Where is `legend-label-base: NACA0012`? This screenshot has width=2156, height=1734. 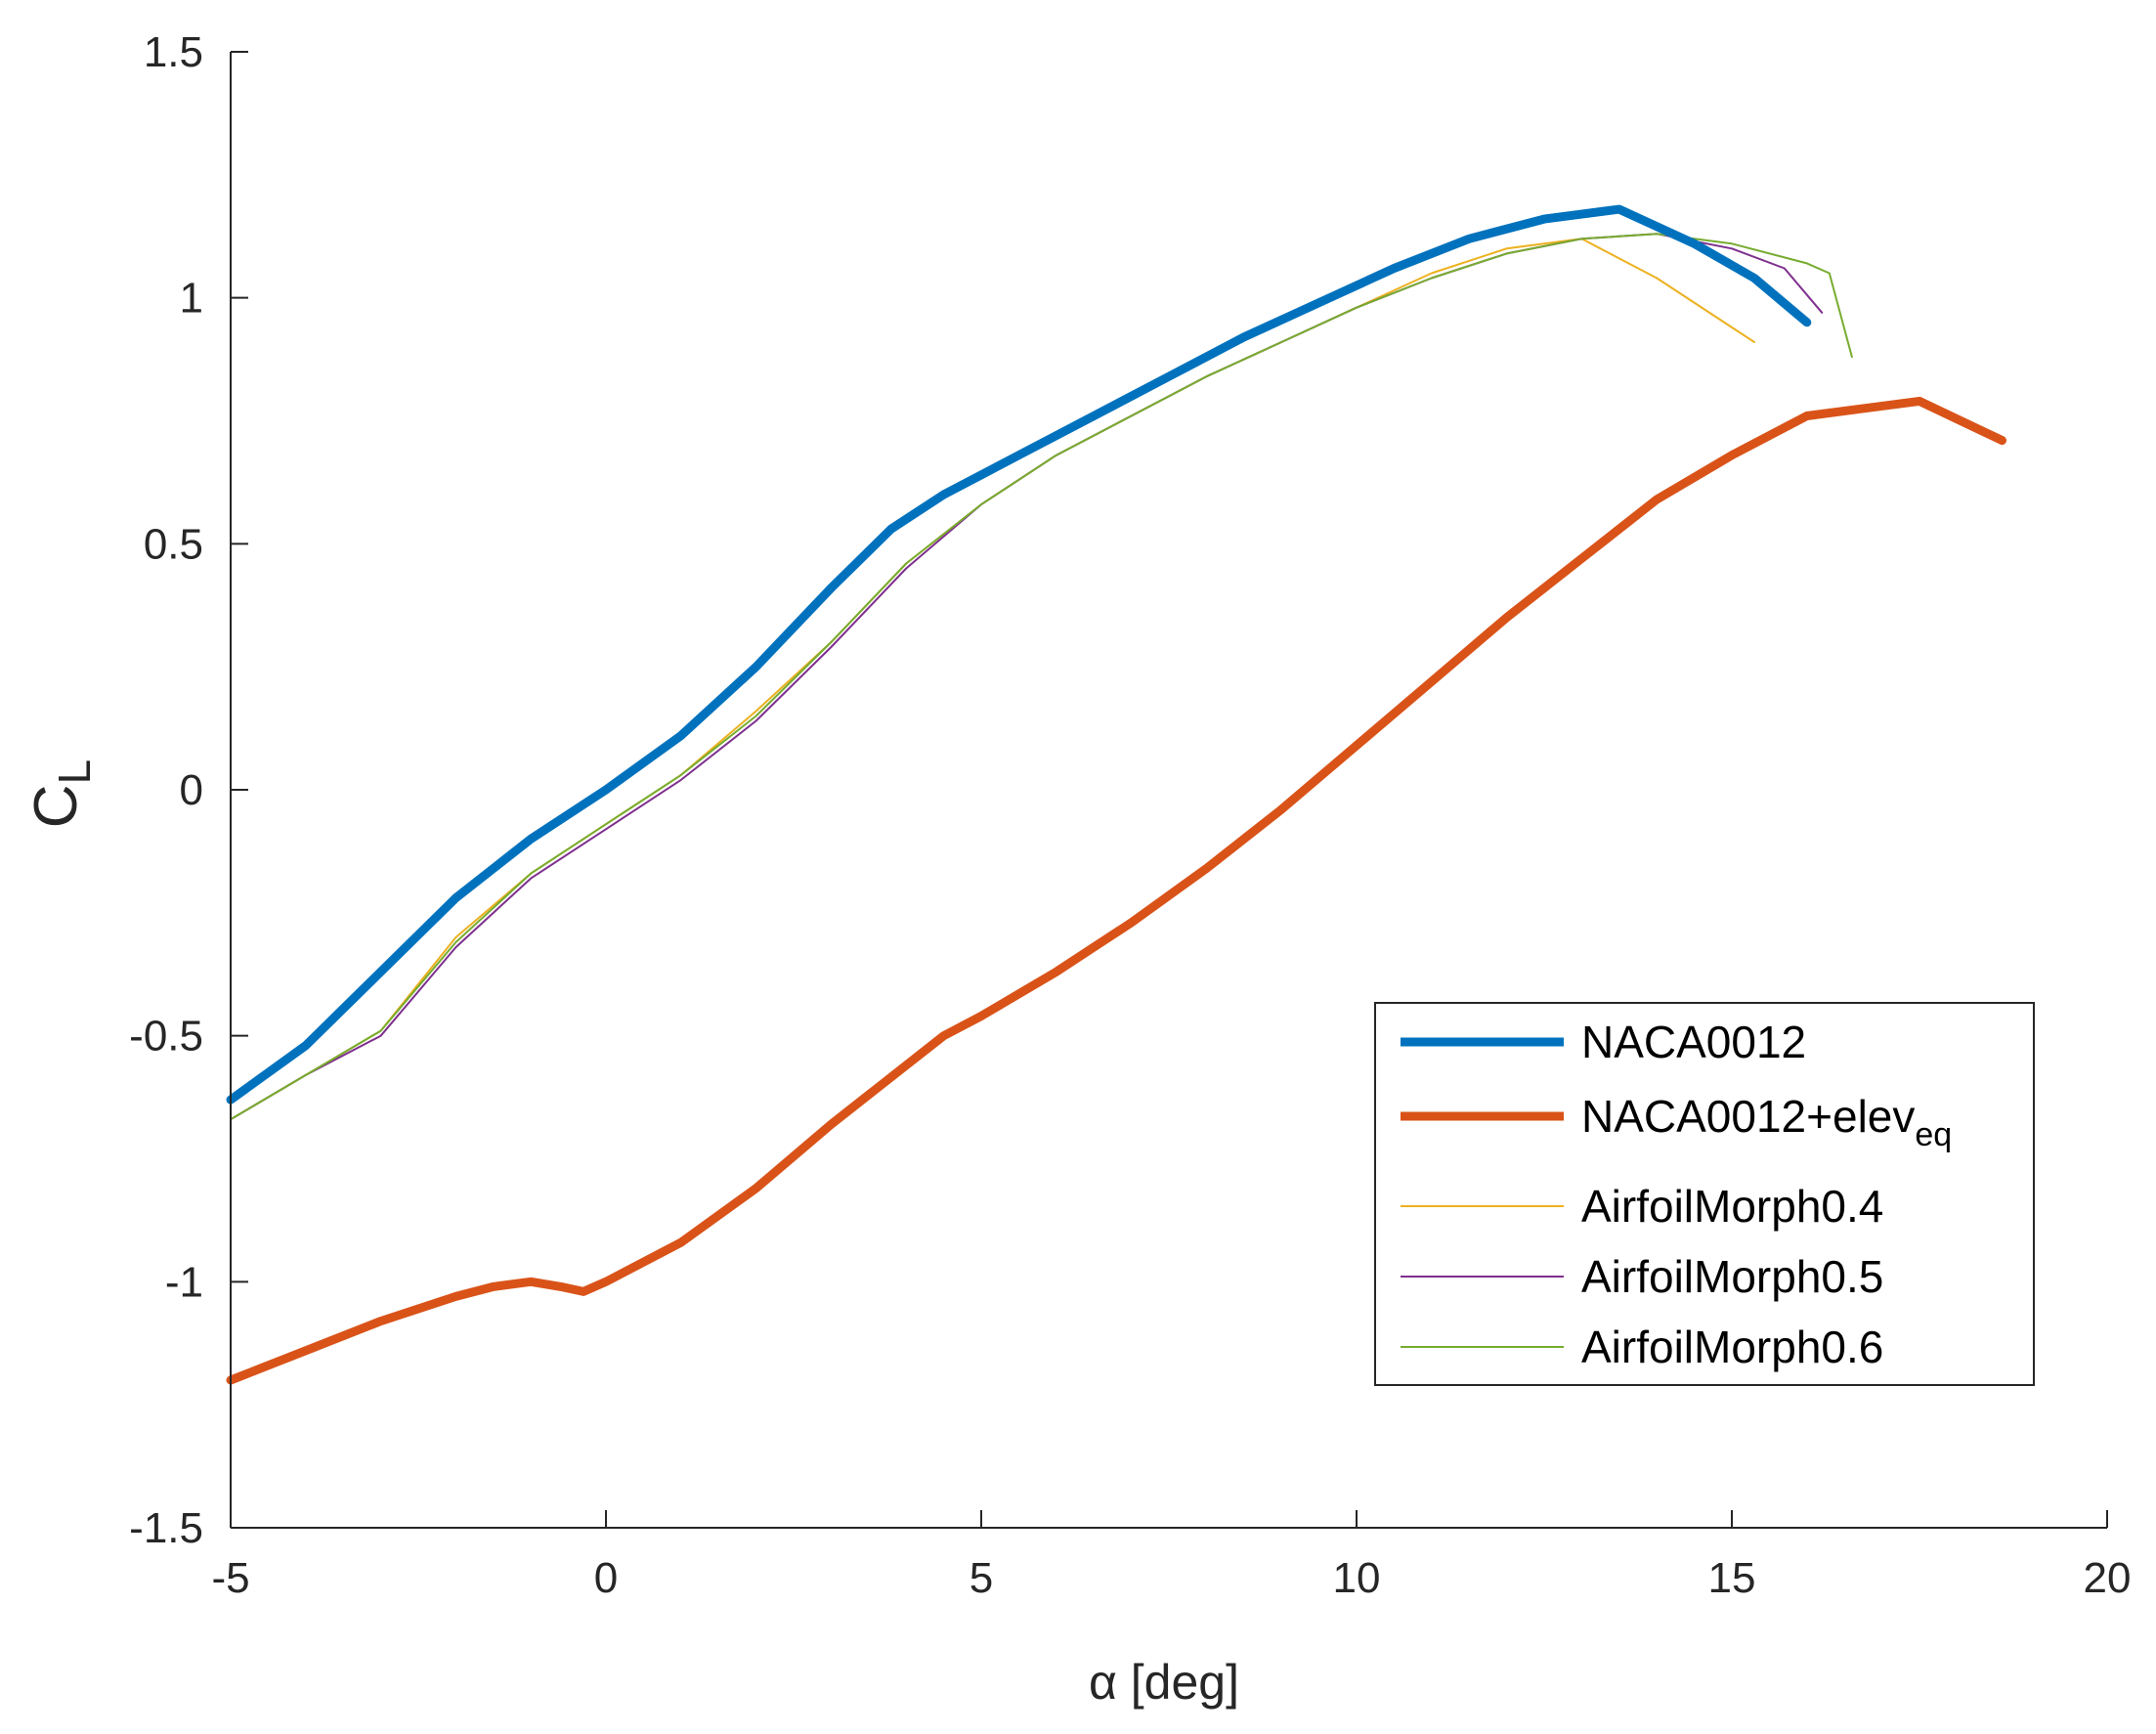
legend-label-base: NACA0012 is located at coordinates (1693, 1042).